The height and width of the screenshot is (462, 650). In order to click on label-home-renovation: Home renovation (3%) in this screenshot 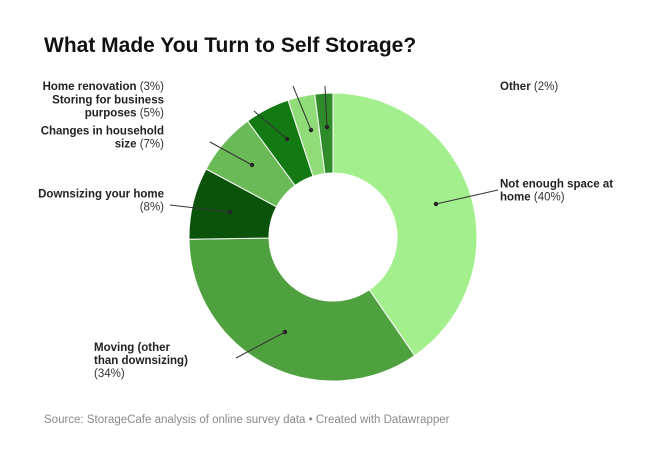, I will do `click(104, 87)`.